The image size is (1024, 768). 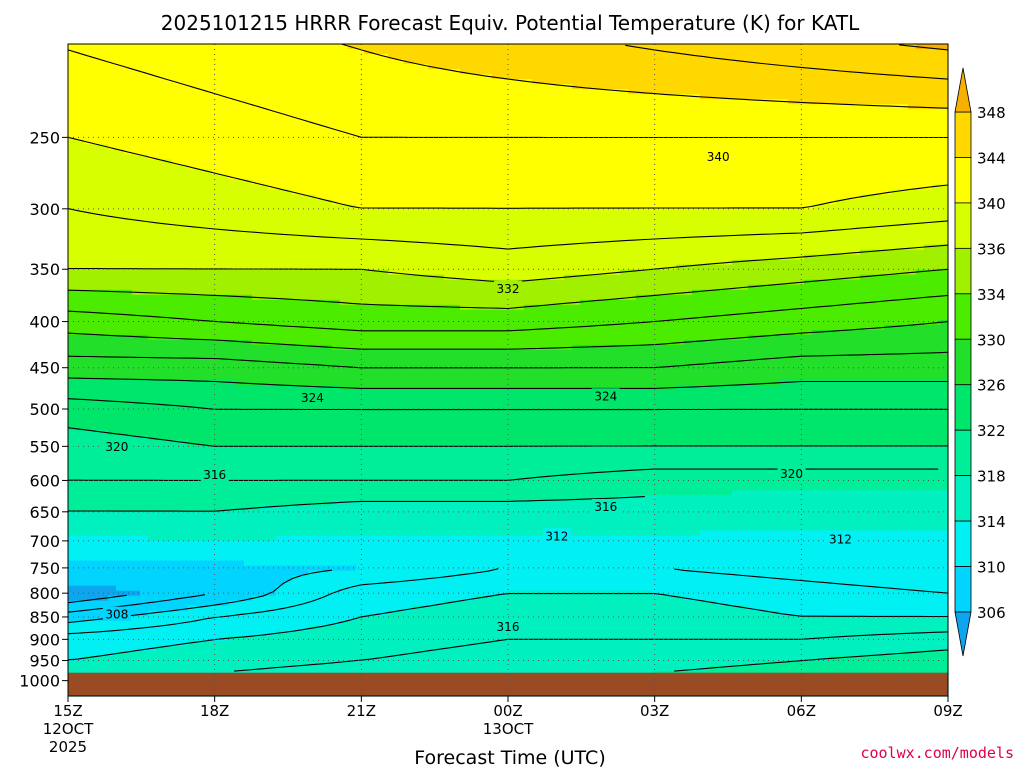 I want to click on x-tick-label: 03Z, so click(x=654, y=711).